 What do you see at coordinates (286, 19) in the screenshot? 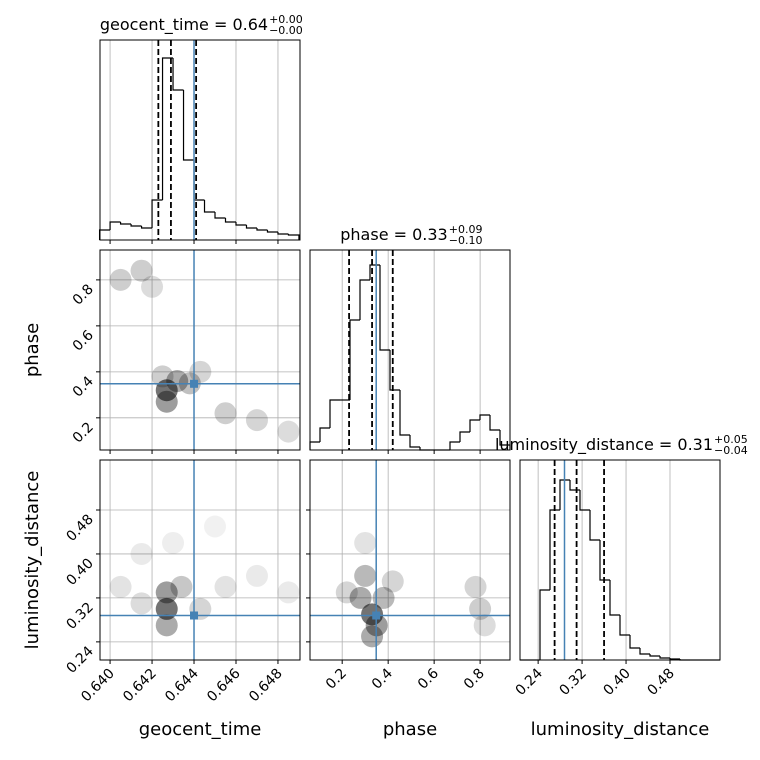
I see `title-upper-error: +0.00` at bounding box center [286, 19].